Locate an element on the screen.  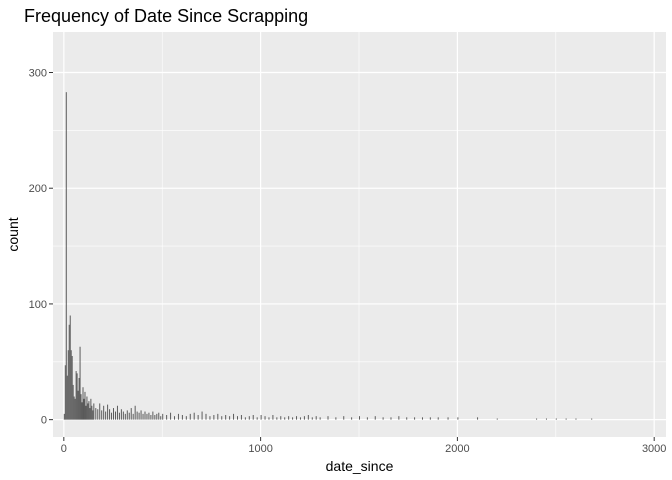
y-tick-label: 100 is located at coordinates (38, 305).